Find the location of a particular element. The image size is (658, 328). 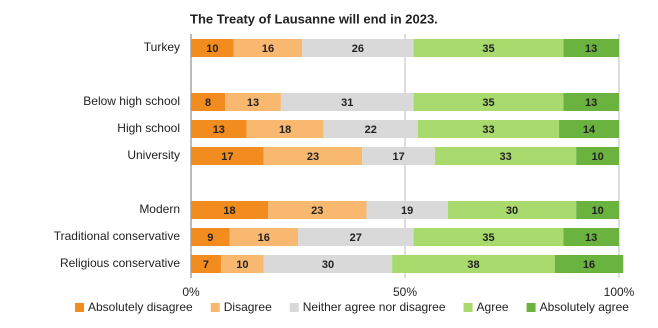

y-tick-label: Turkey is located at coordinates (162, 47).